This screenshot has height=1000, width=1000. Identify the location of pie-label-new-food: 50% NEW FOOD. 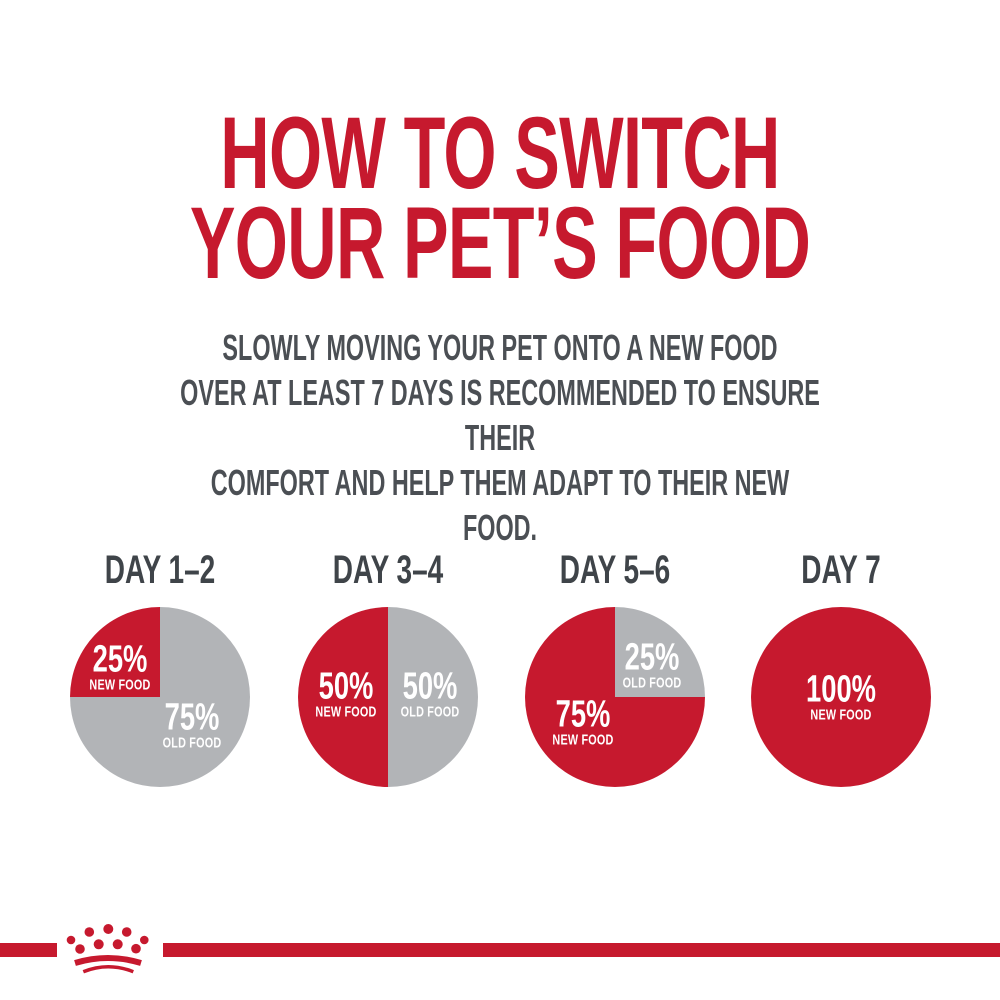
(346, 693).